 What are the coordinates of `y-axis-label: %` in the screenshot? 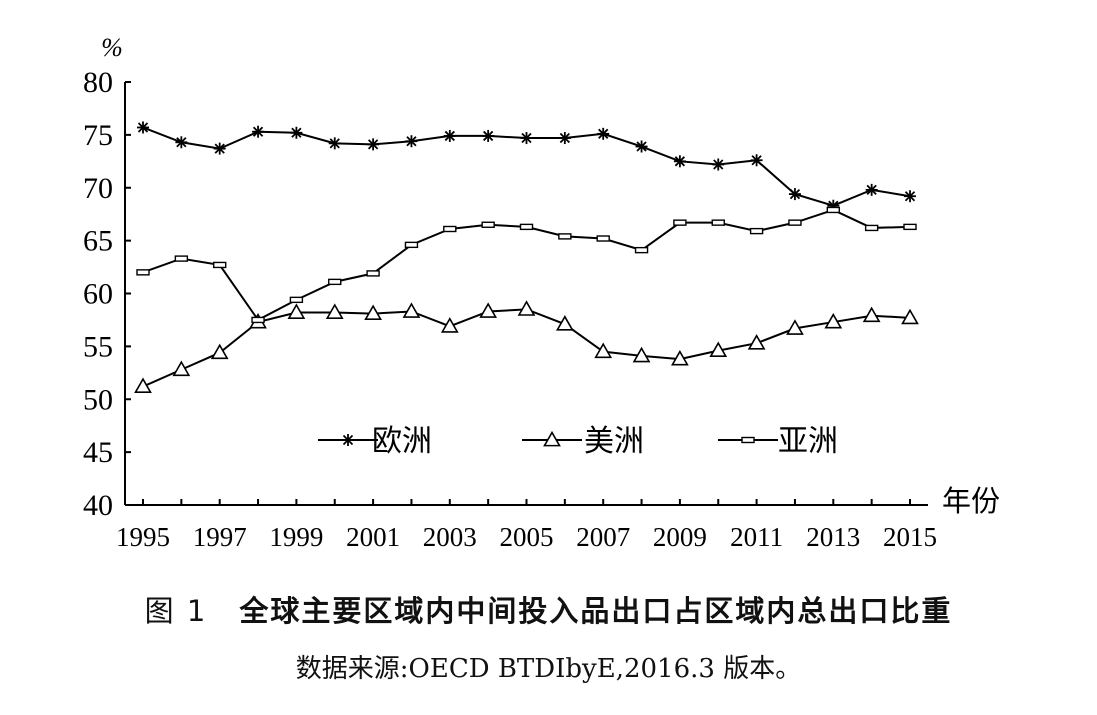 It's located at (112, 47).